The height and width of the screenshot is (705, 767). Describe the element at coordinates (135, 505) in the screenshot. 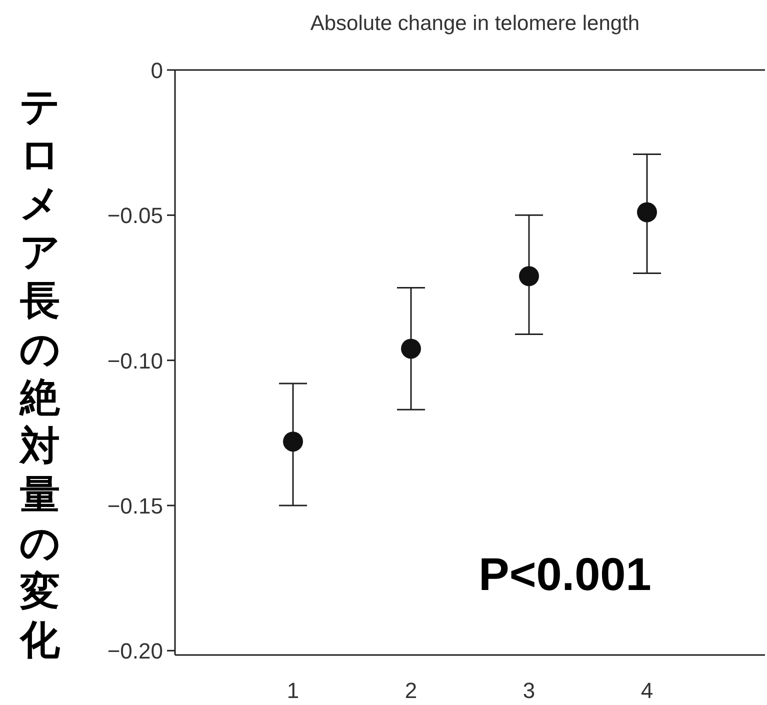

I see `y-tick-label: −0.15` at that location.